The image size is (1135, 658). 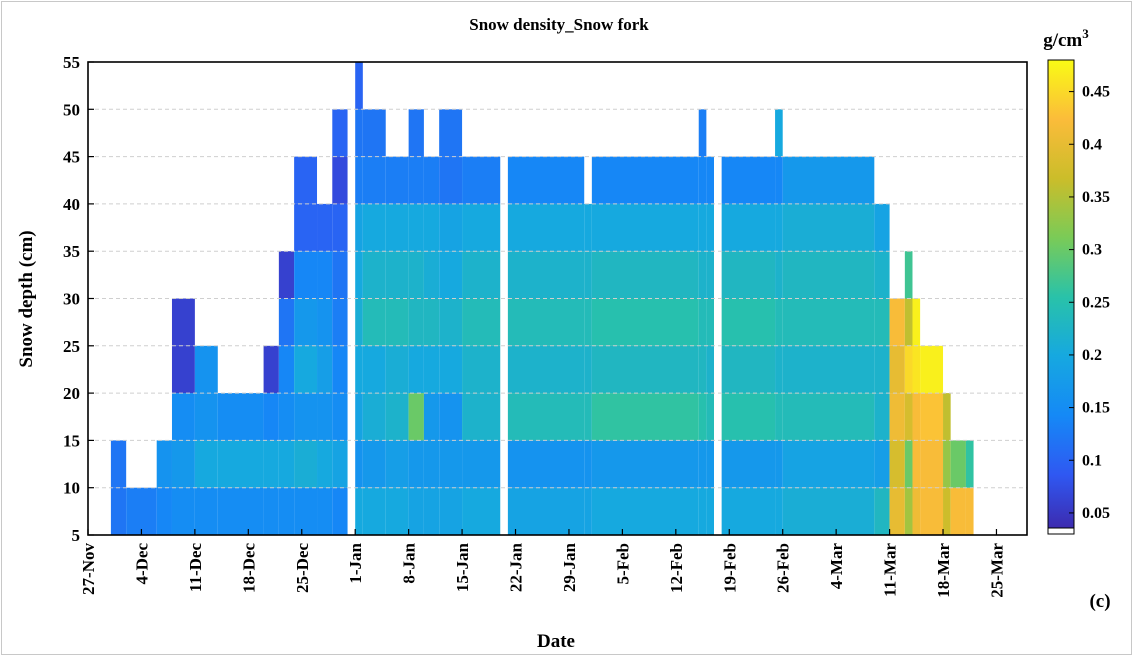 I want to click on x-tick-label: 26-Feb, so click(x=783, y=568).